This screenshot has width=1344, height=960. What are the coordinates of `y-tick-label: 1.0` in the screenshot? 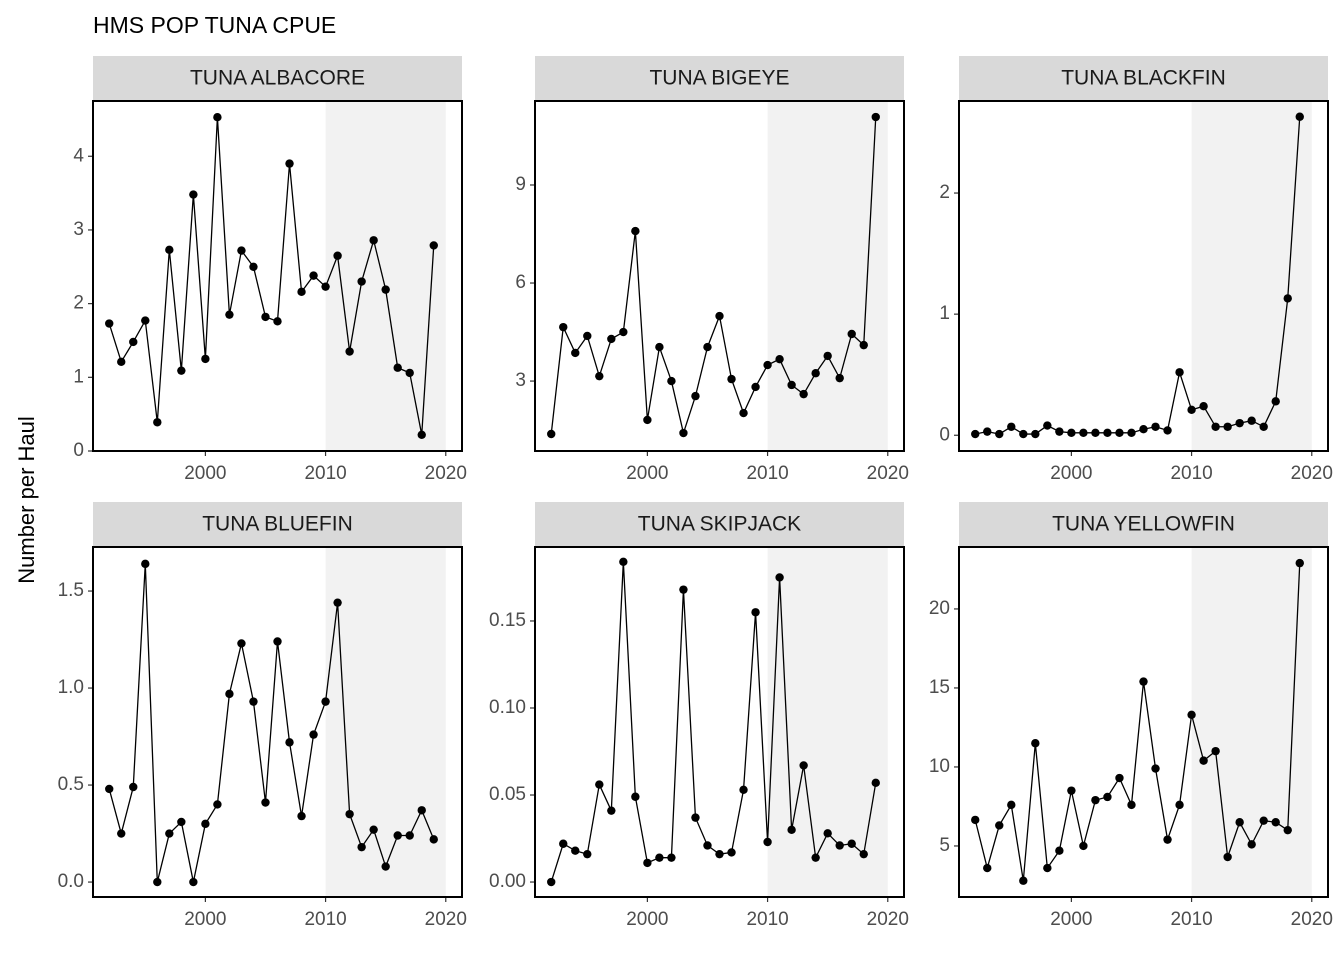 It's located at (71, 687).